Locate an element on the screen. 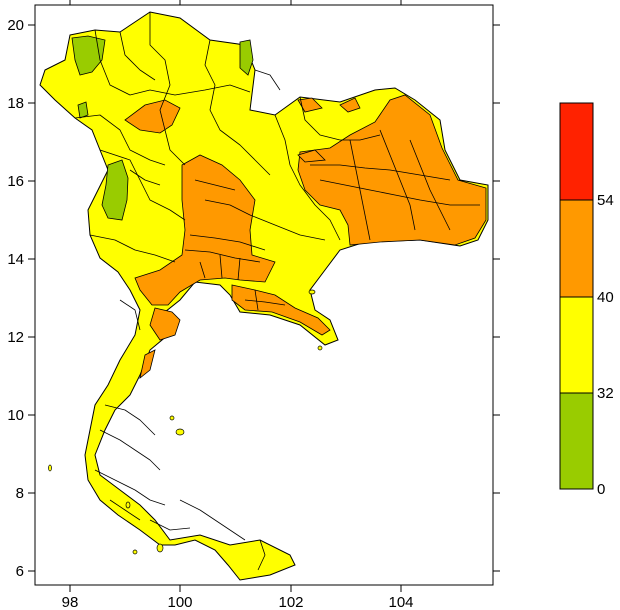 The width and height of the screenshot is (620, 610). region-green-northeast-strip is located at coordinates (246, 57).